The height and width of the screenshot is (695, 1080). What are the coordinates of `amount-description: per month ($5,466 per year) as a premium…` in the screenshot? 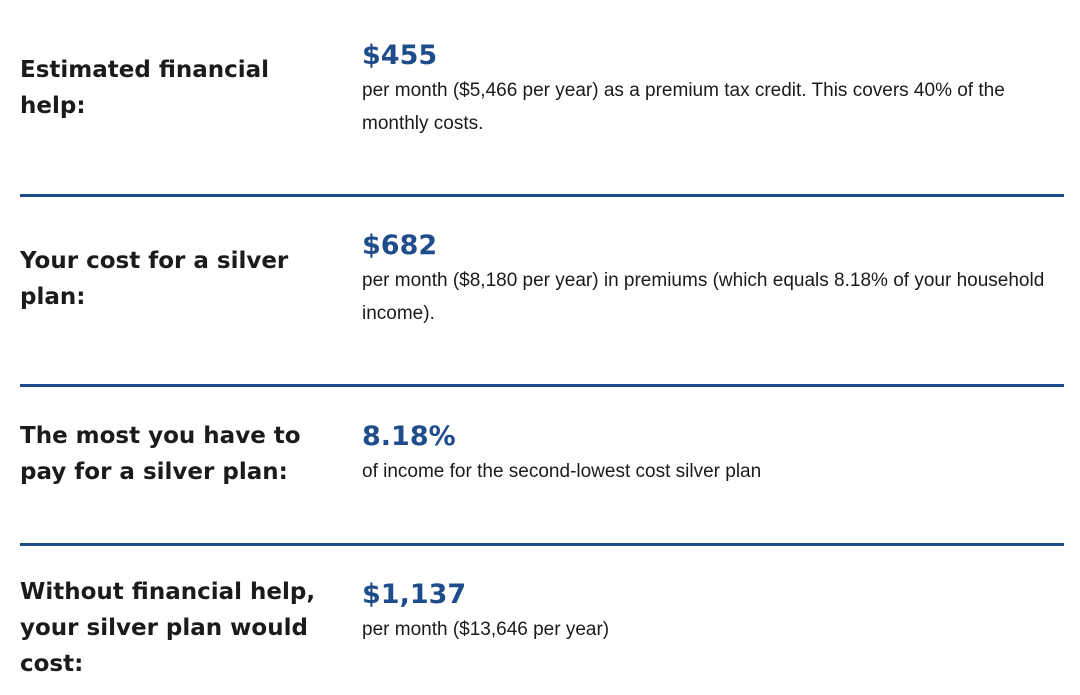 It's located at (683, 107).